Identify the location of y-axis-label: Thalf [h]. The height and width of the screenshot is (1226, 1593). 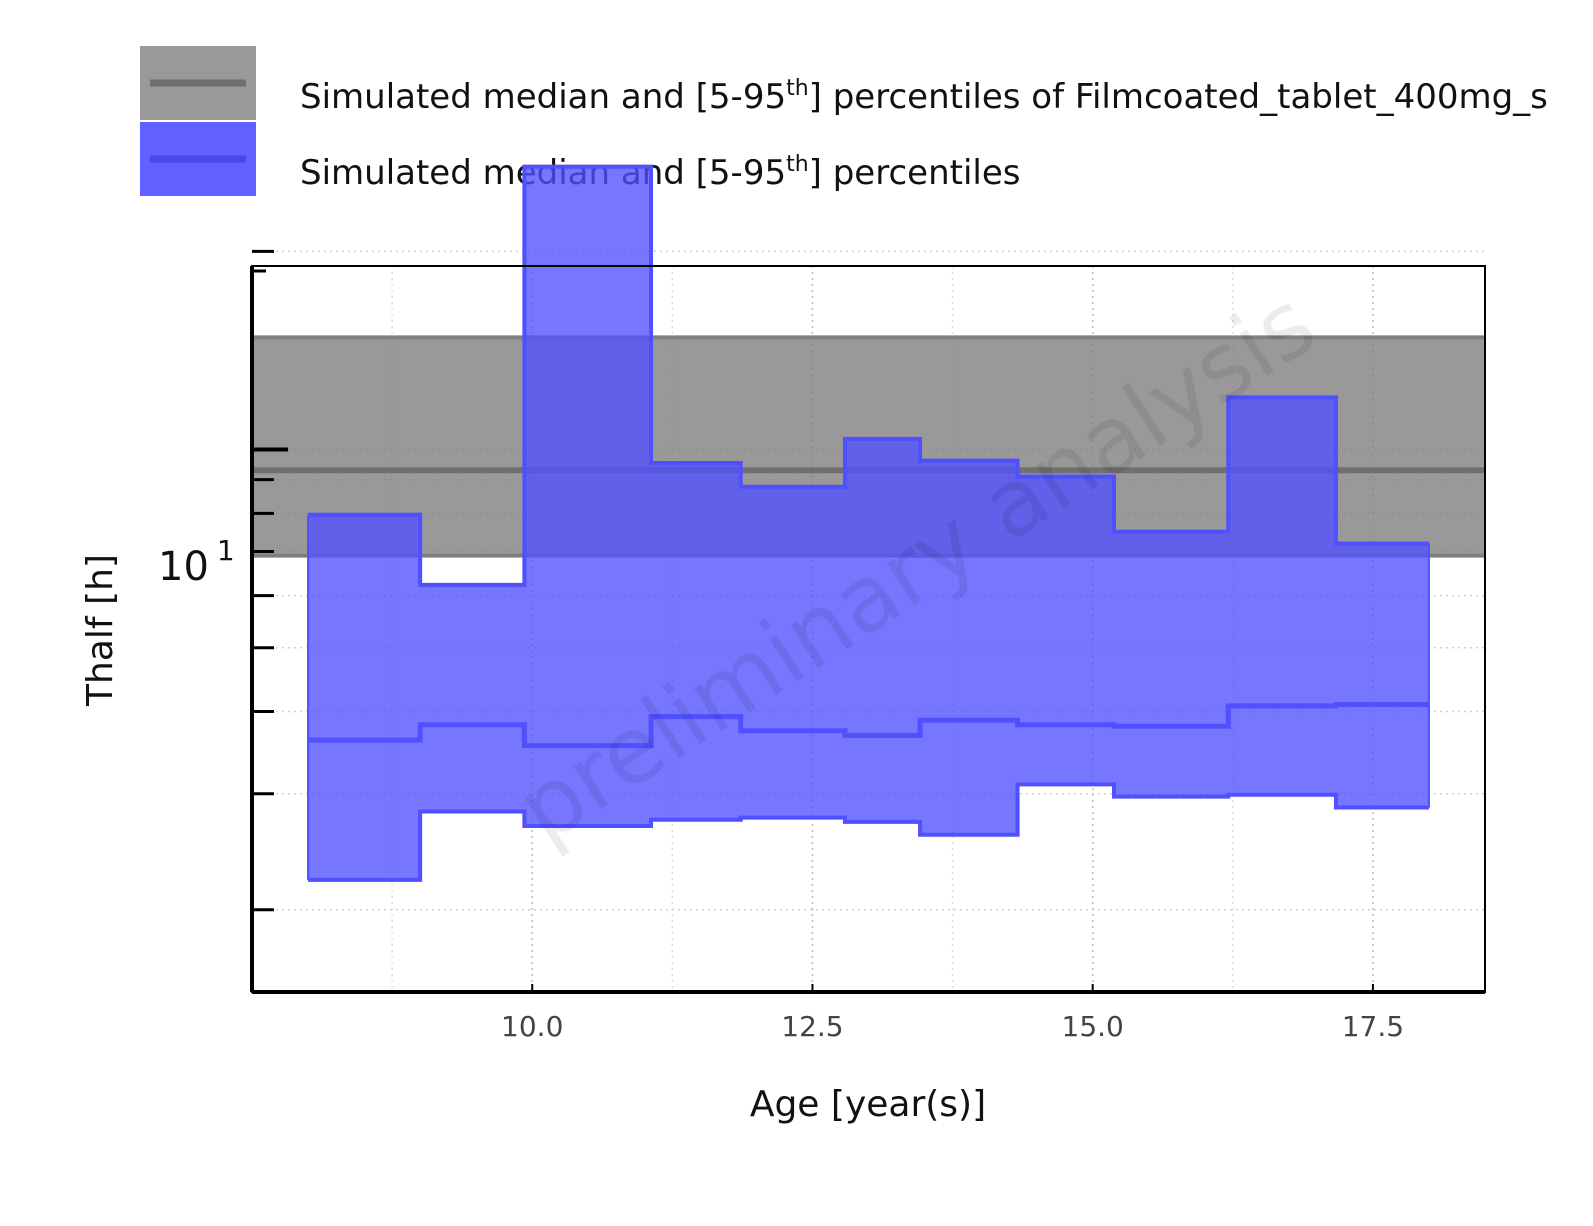
(100, 630).